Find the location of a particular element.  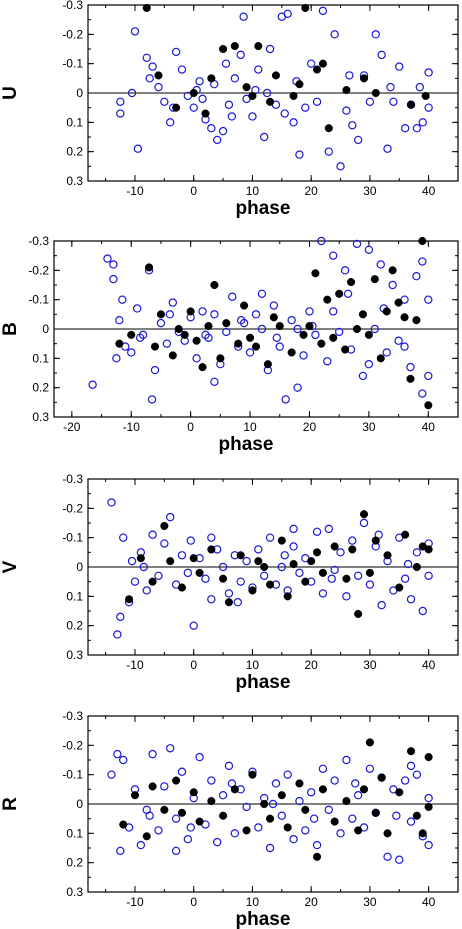

y-tick-label: -0.1 is located at coordinates (72, 64).